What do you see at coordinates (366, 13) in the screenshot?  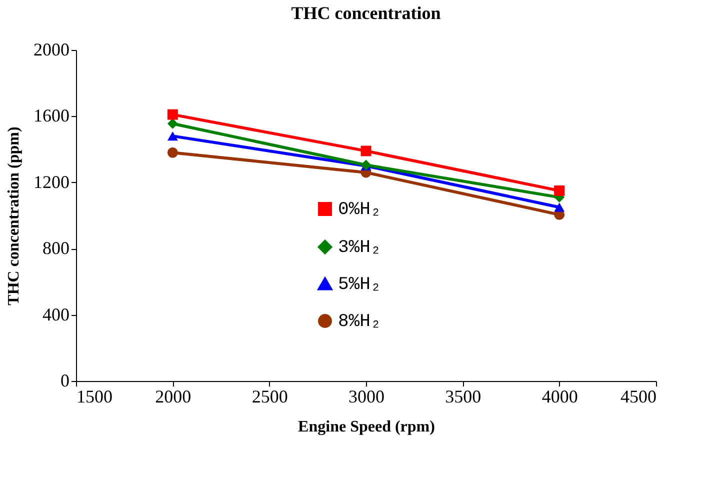 I see `chart-title: THC concentration` at bounding box center [366, 13].